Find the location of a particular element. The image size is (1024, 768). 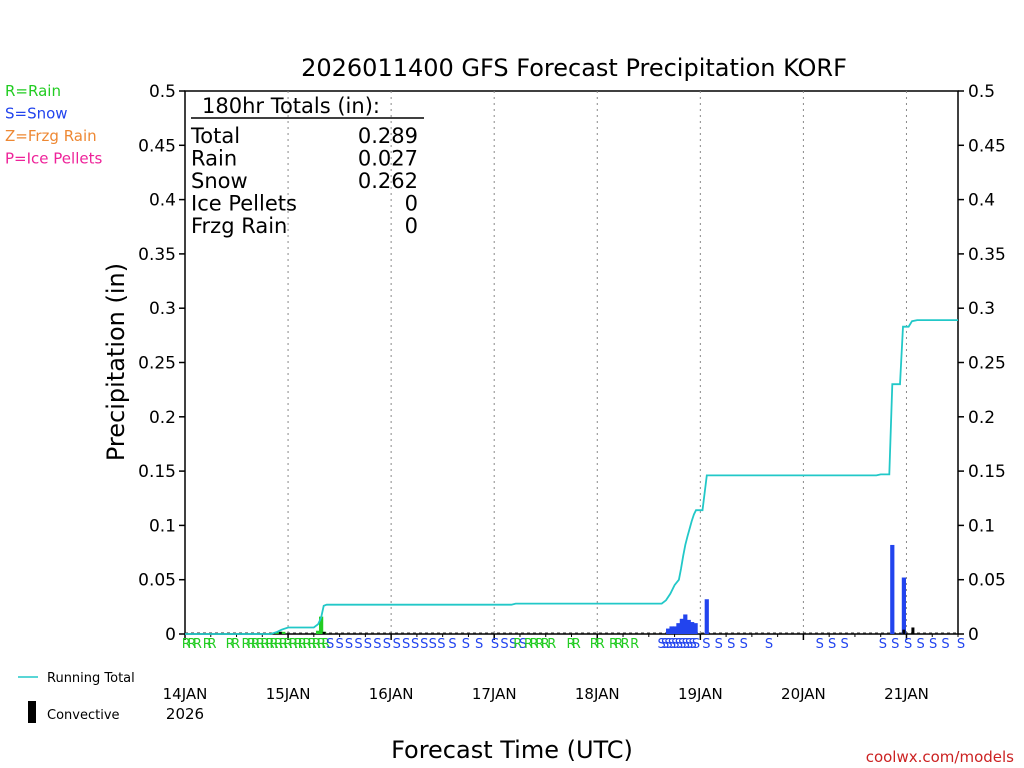

y-tick-label: 0.2 is located at coordinates (162, 418).